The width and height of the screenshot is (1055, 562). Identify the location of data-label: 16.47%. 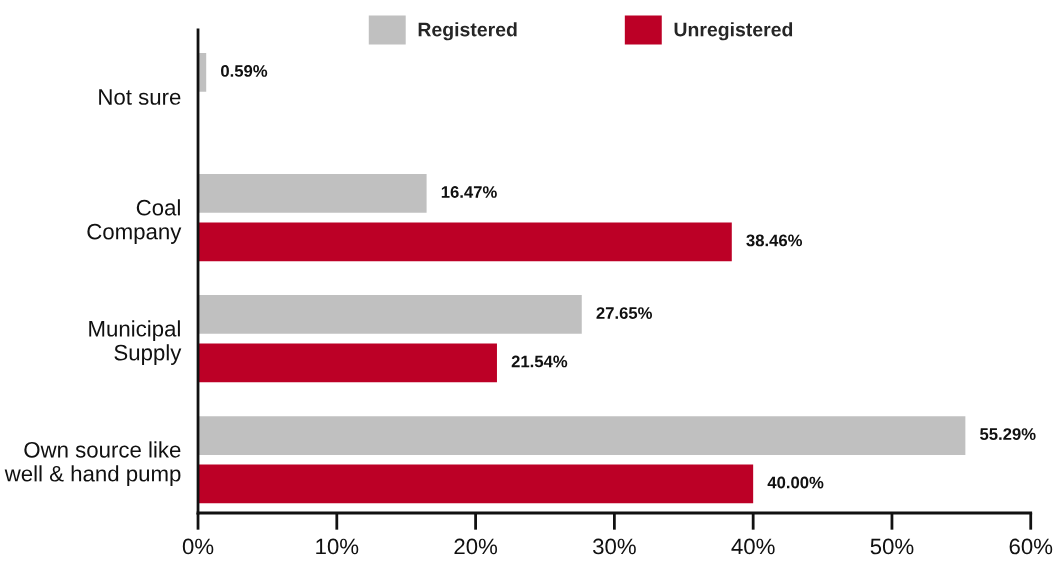
(469, 192).